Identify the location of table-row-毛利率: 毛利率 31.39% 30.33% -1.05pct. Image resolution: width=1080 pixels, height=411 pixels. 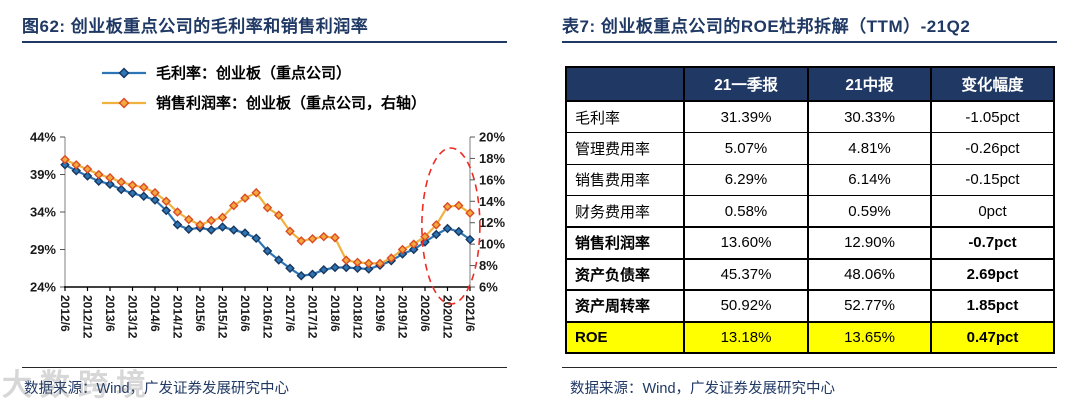
(810, 117).